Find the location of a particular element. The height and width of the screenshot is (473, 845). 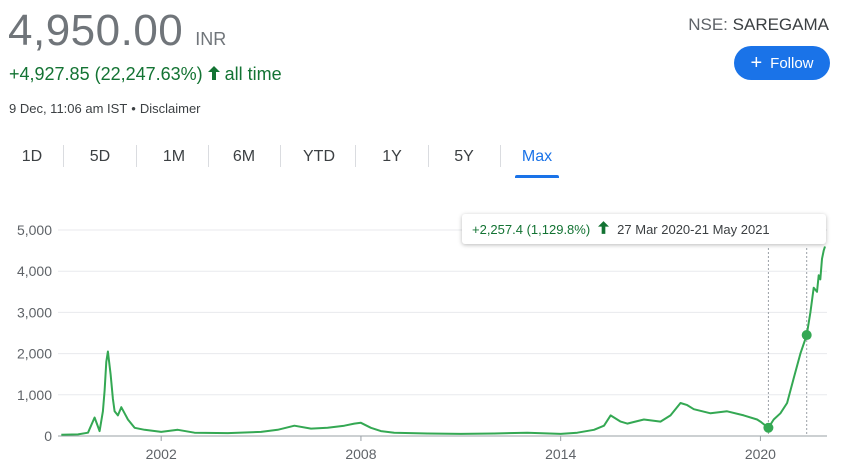

follow-button: + Follow is located at coordinates (782, 63).